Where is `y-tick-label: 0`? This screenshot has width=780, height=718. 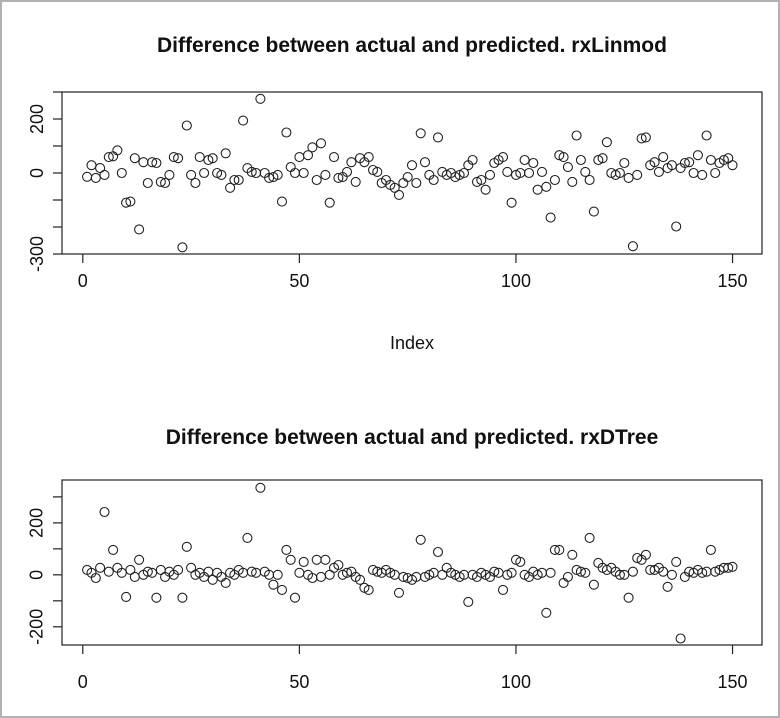
y-tick-label: 0 is located at coordinates (37, 173).